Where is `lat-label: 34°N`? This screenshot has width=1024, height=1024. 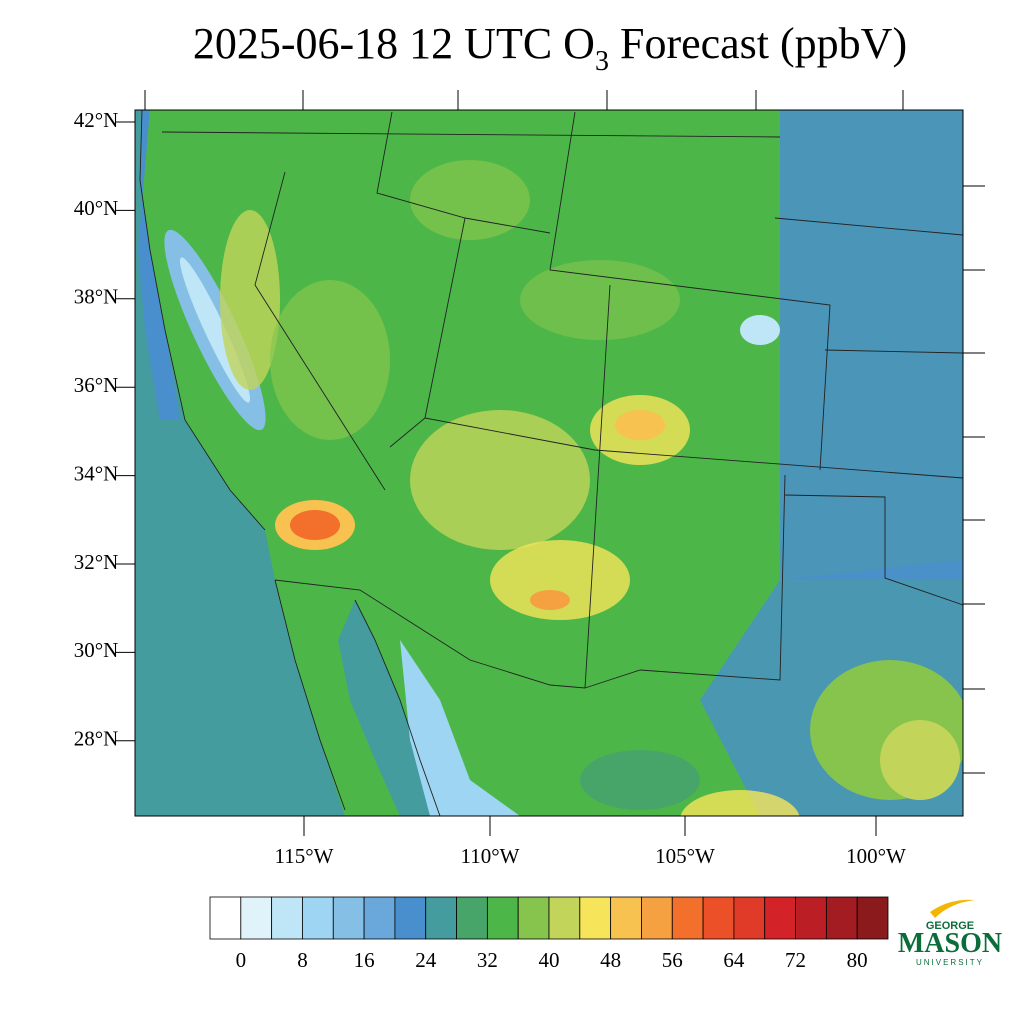
lat-label: 34°N is located at coordinates (96, 473).